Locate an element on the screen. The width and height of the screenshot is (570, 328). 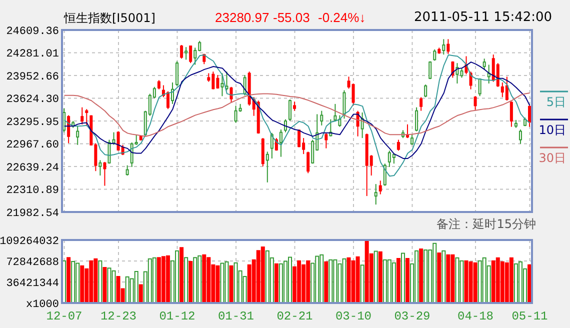
y-tick-label: 22967.60 is located at coordinates (32, 146).